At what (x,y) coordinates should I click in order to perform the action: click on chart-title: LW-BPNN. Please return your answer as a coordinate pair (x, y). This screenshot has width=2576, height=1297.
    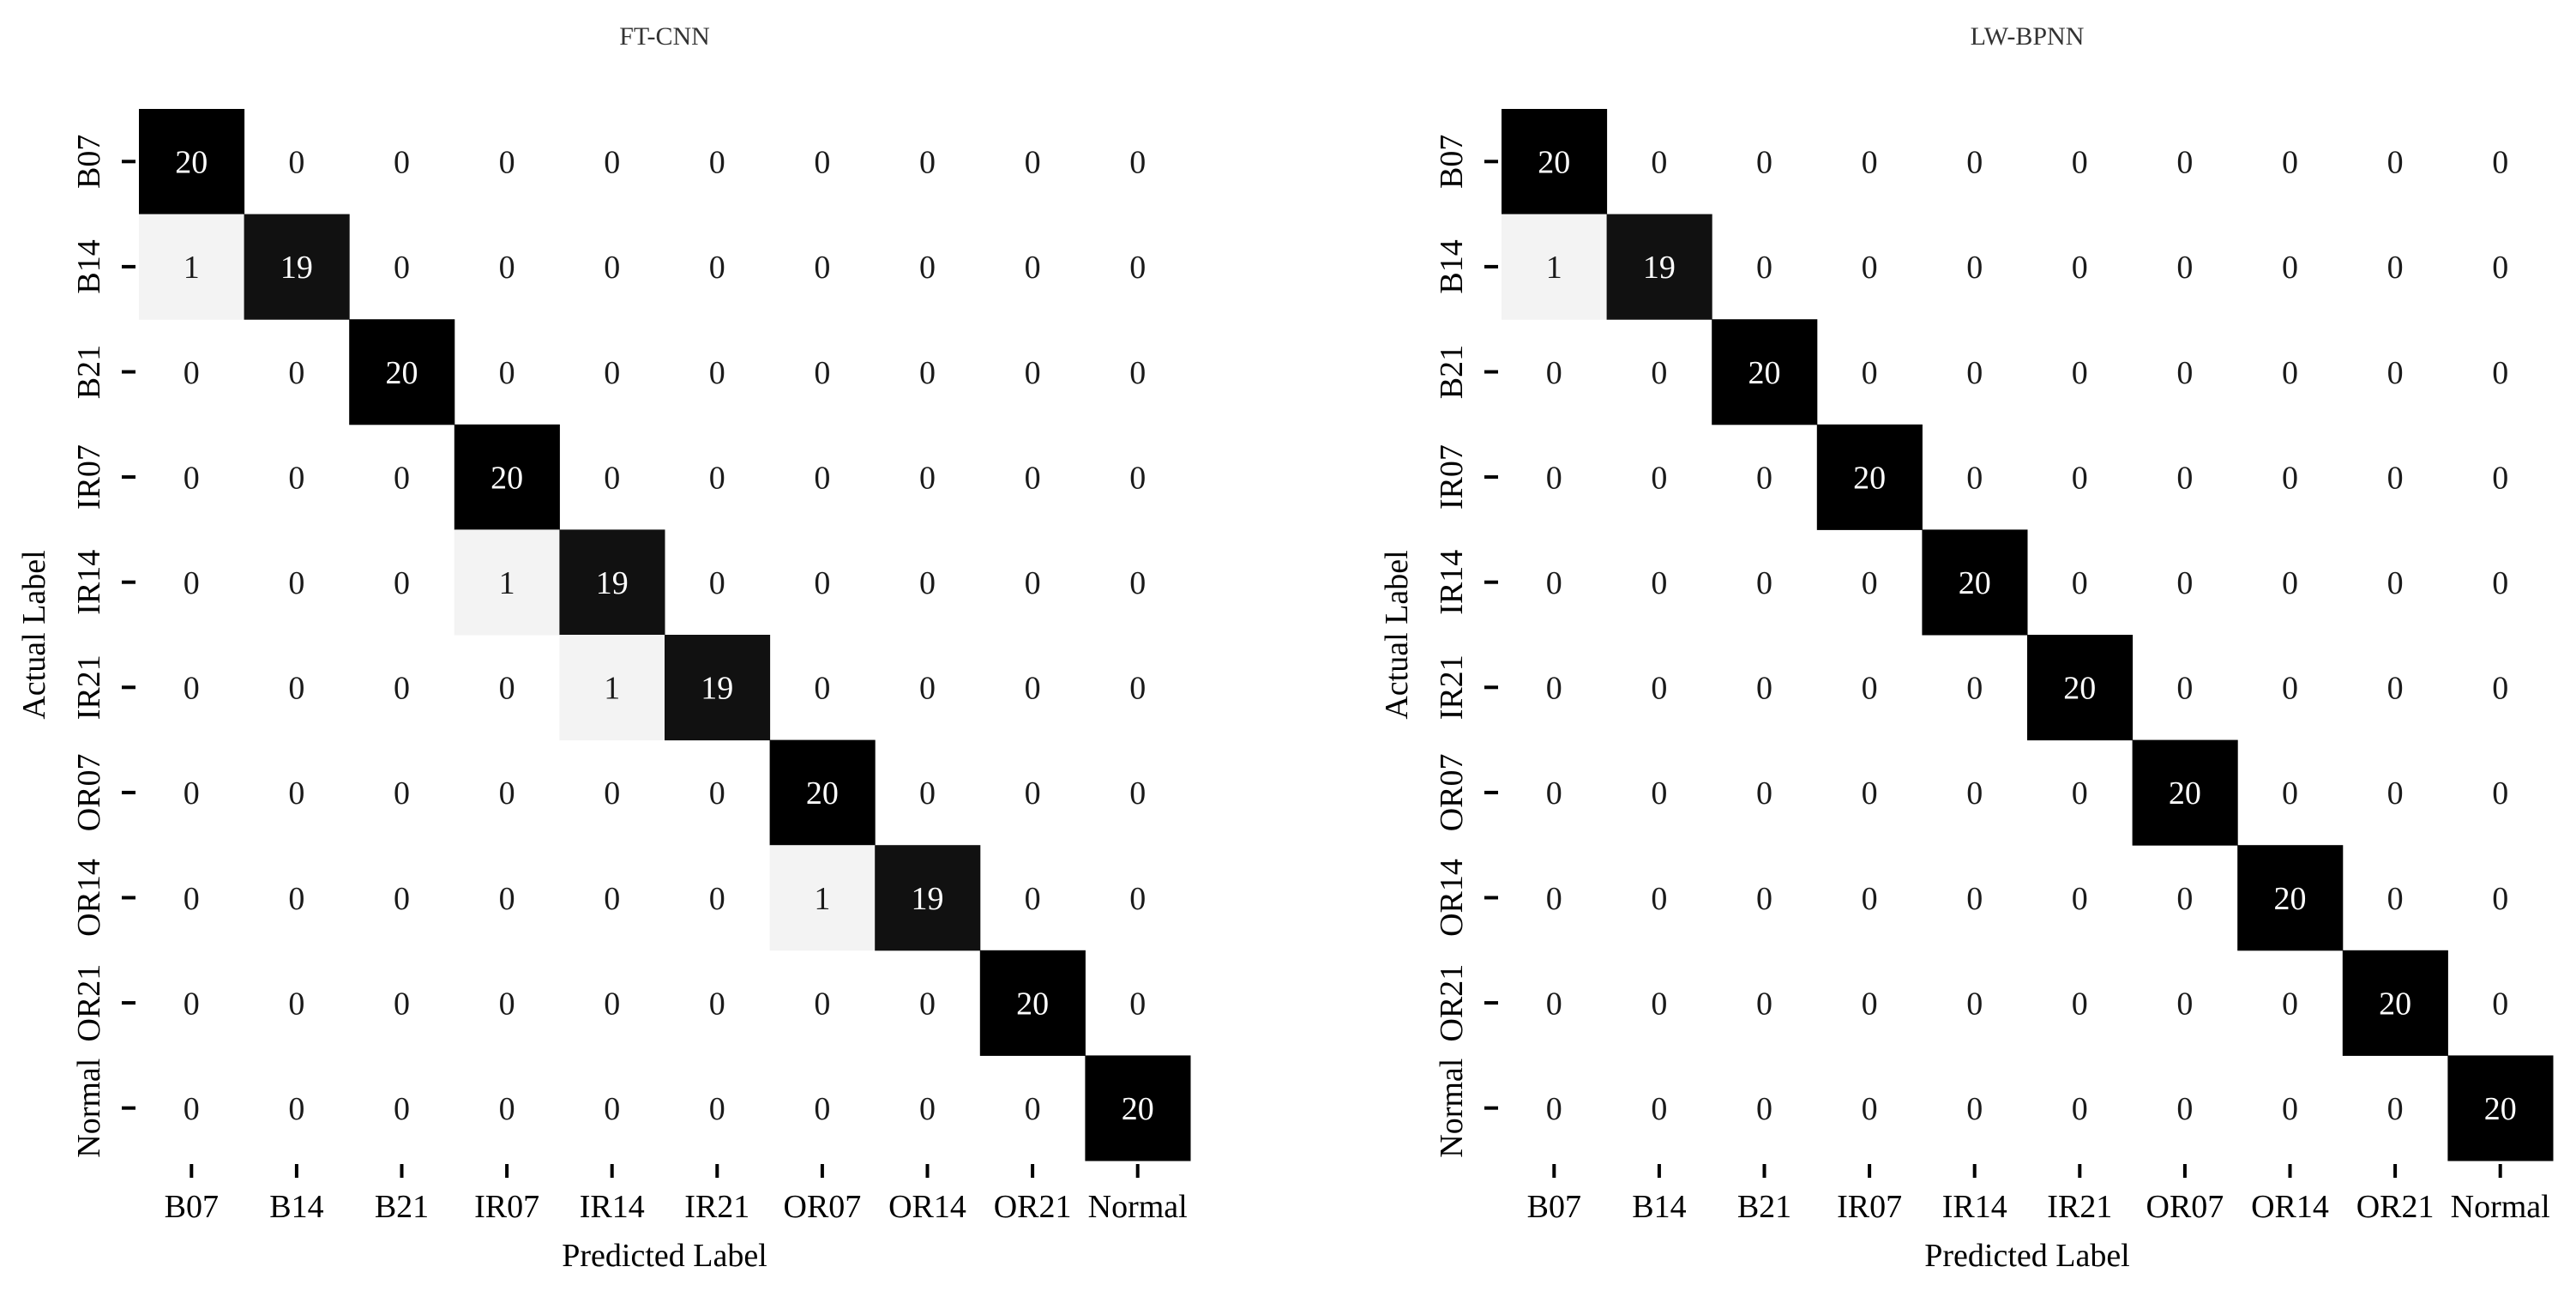
    Looking at the image, I should click on (2028, 36).